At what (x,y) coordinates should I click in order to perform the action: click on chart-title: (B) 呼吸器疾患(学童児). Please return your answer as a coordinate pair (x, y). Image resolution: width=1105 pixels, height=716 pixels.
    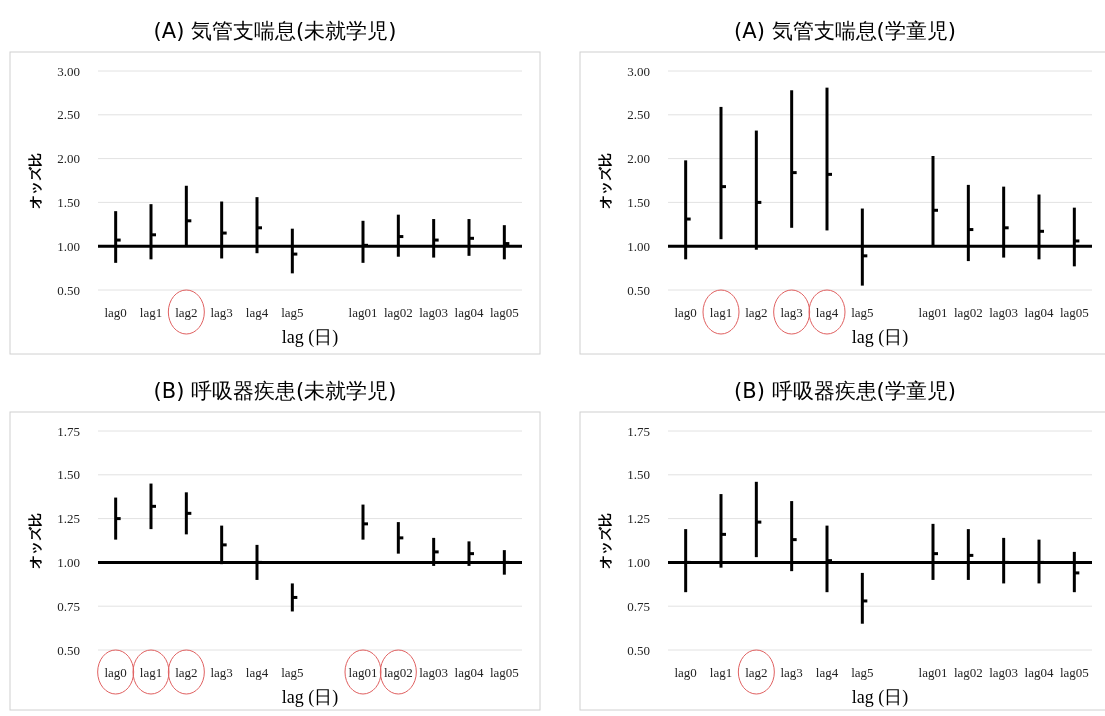
    Looking at the image, I should click on (845, 391).